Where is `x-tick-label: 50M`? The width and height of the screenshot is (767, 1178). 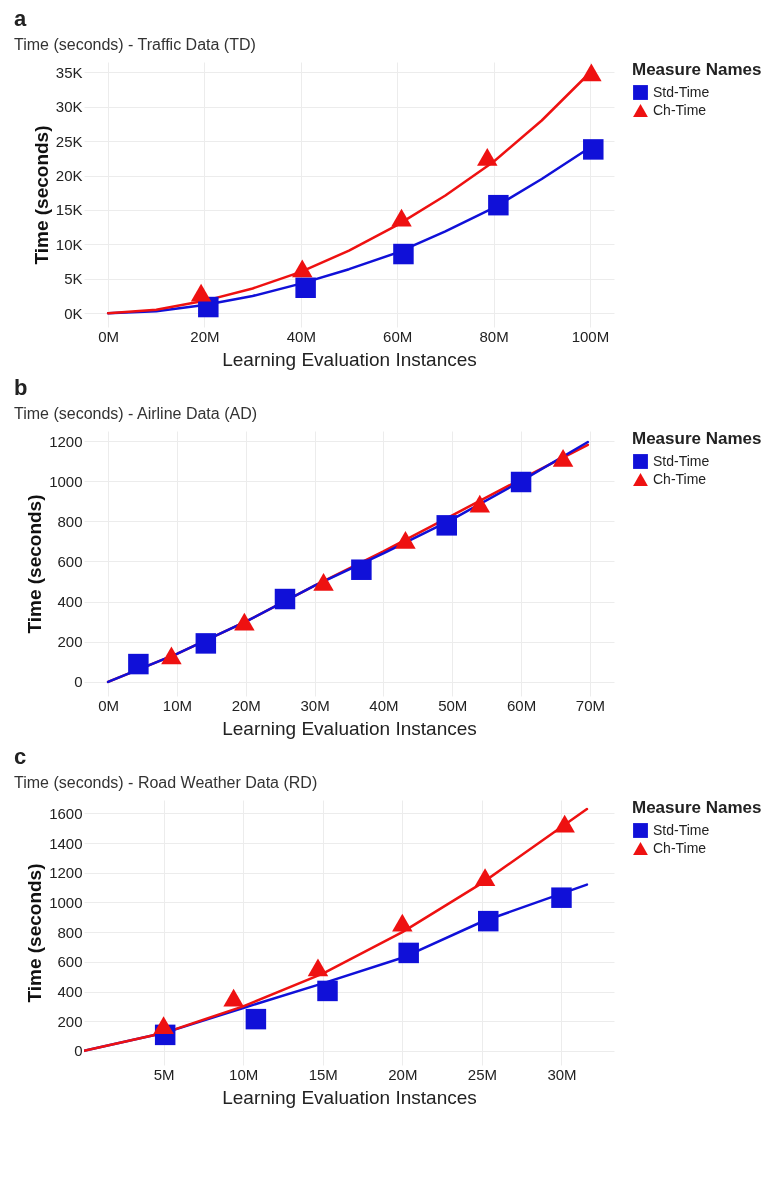 x-tick-label: 50M is located at coordinates (453, 705).